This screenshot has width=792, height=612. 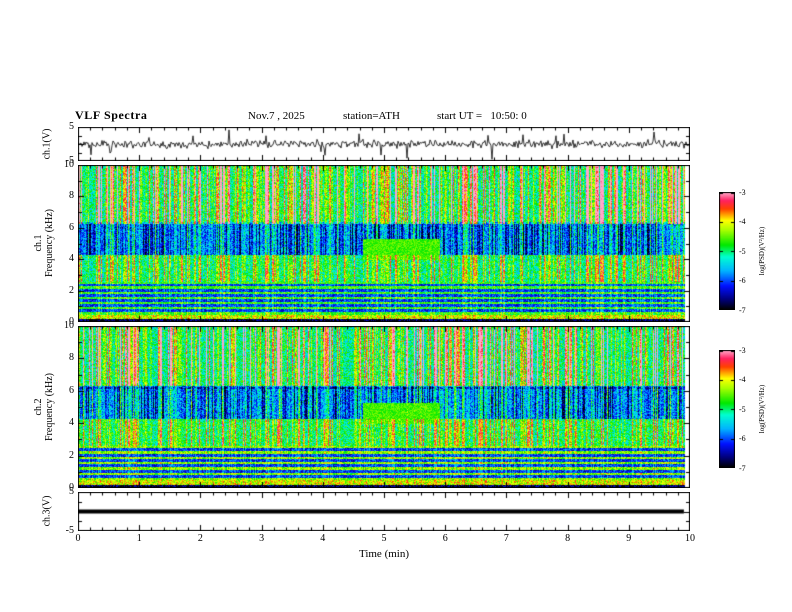 What do you see at coordinates (482, 116) in the screenshot?
I see `start-ut-label: start UT = 10:50: 0` at bounding box center [482, 116].